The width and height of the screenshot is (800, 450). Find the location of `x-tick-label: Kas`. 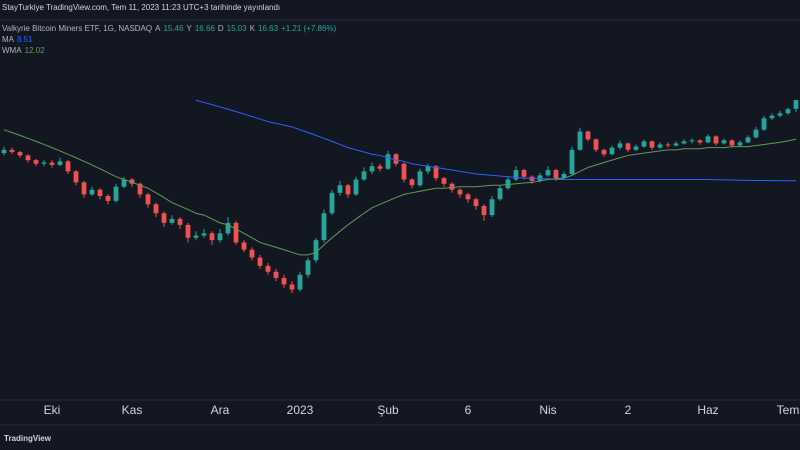

x-tick-label: Kas is located at coordinates (132, 410).